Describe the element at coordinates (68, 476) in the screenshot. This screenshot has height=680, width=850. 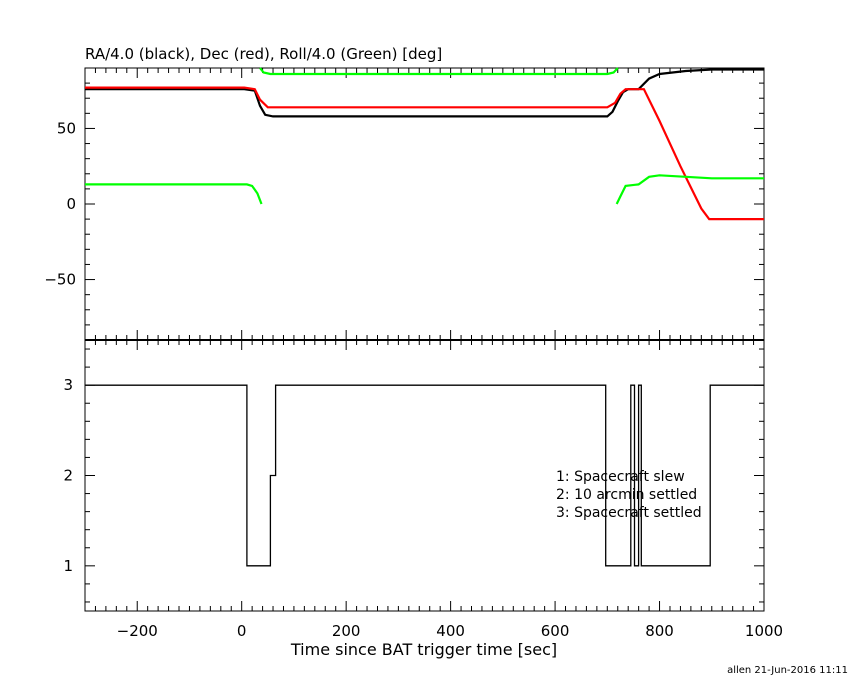
I see `bottom-y-tick-label: 2` at that location.